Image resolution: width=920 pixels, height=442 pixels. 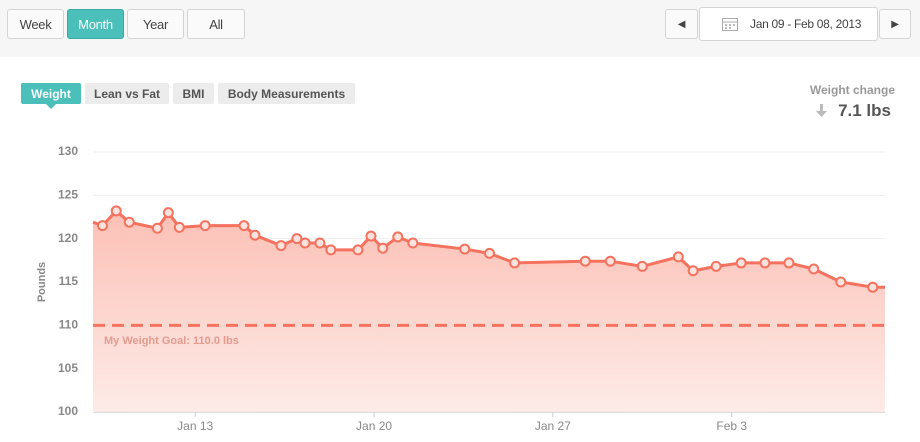 What do you see at coordinates (216, 24) in the screenshot?
I see `range-button: All` at bounding box center [216, 24].